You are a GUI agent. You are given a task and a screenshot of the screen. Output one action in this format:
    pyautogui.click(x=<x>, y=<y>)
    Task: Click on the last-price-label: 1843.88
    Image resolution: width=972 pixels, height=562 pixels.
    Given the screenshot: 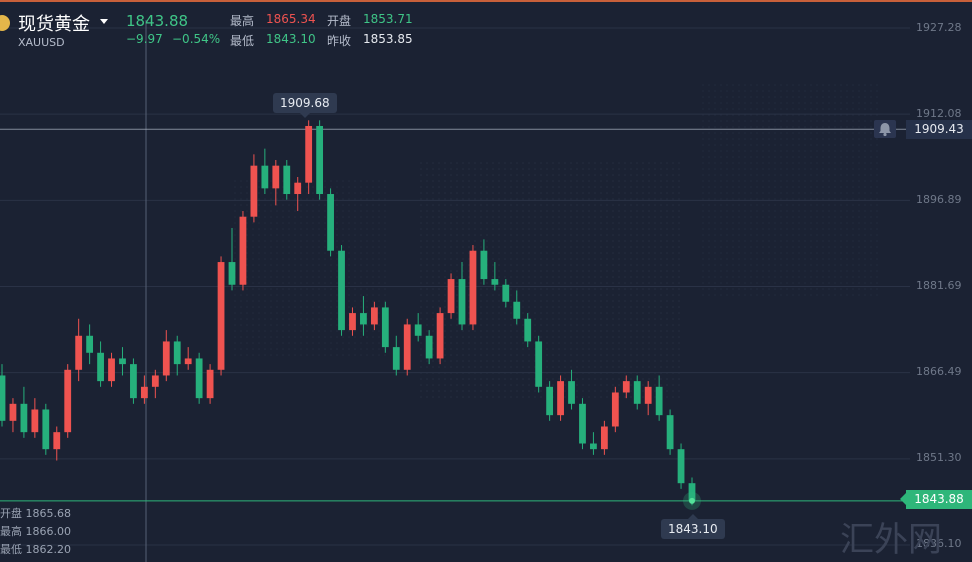 What is the action you would take?
    pyautogui.click(x=936, y=499)
    